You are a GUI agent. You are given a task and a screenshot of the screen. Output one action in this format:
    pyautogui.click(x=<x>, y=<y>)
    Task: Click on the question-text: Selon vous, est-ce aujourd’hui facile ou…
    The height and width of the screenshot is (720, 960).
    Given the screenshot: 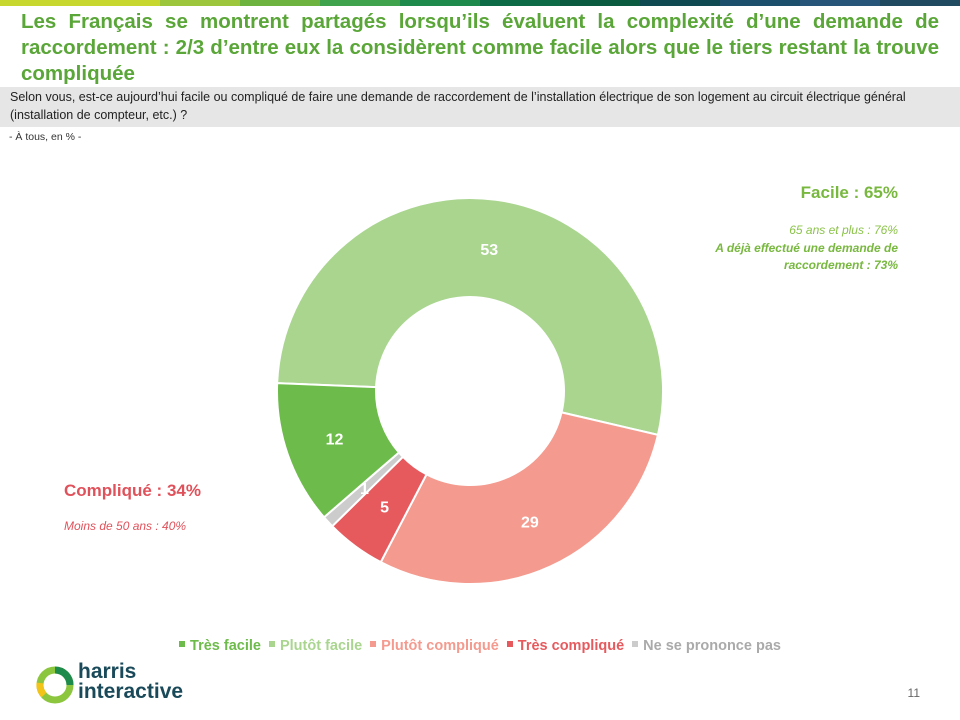 What is the action you would take?
    pyautogui.click(x=458, y=106)
    